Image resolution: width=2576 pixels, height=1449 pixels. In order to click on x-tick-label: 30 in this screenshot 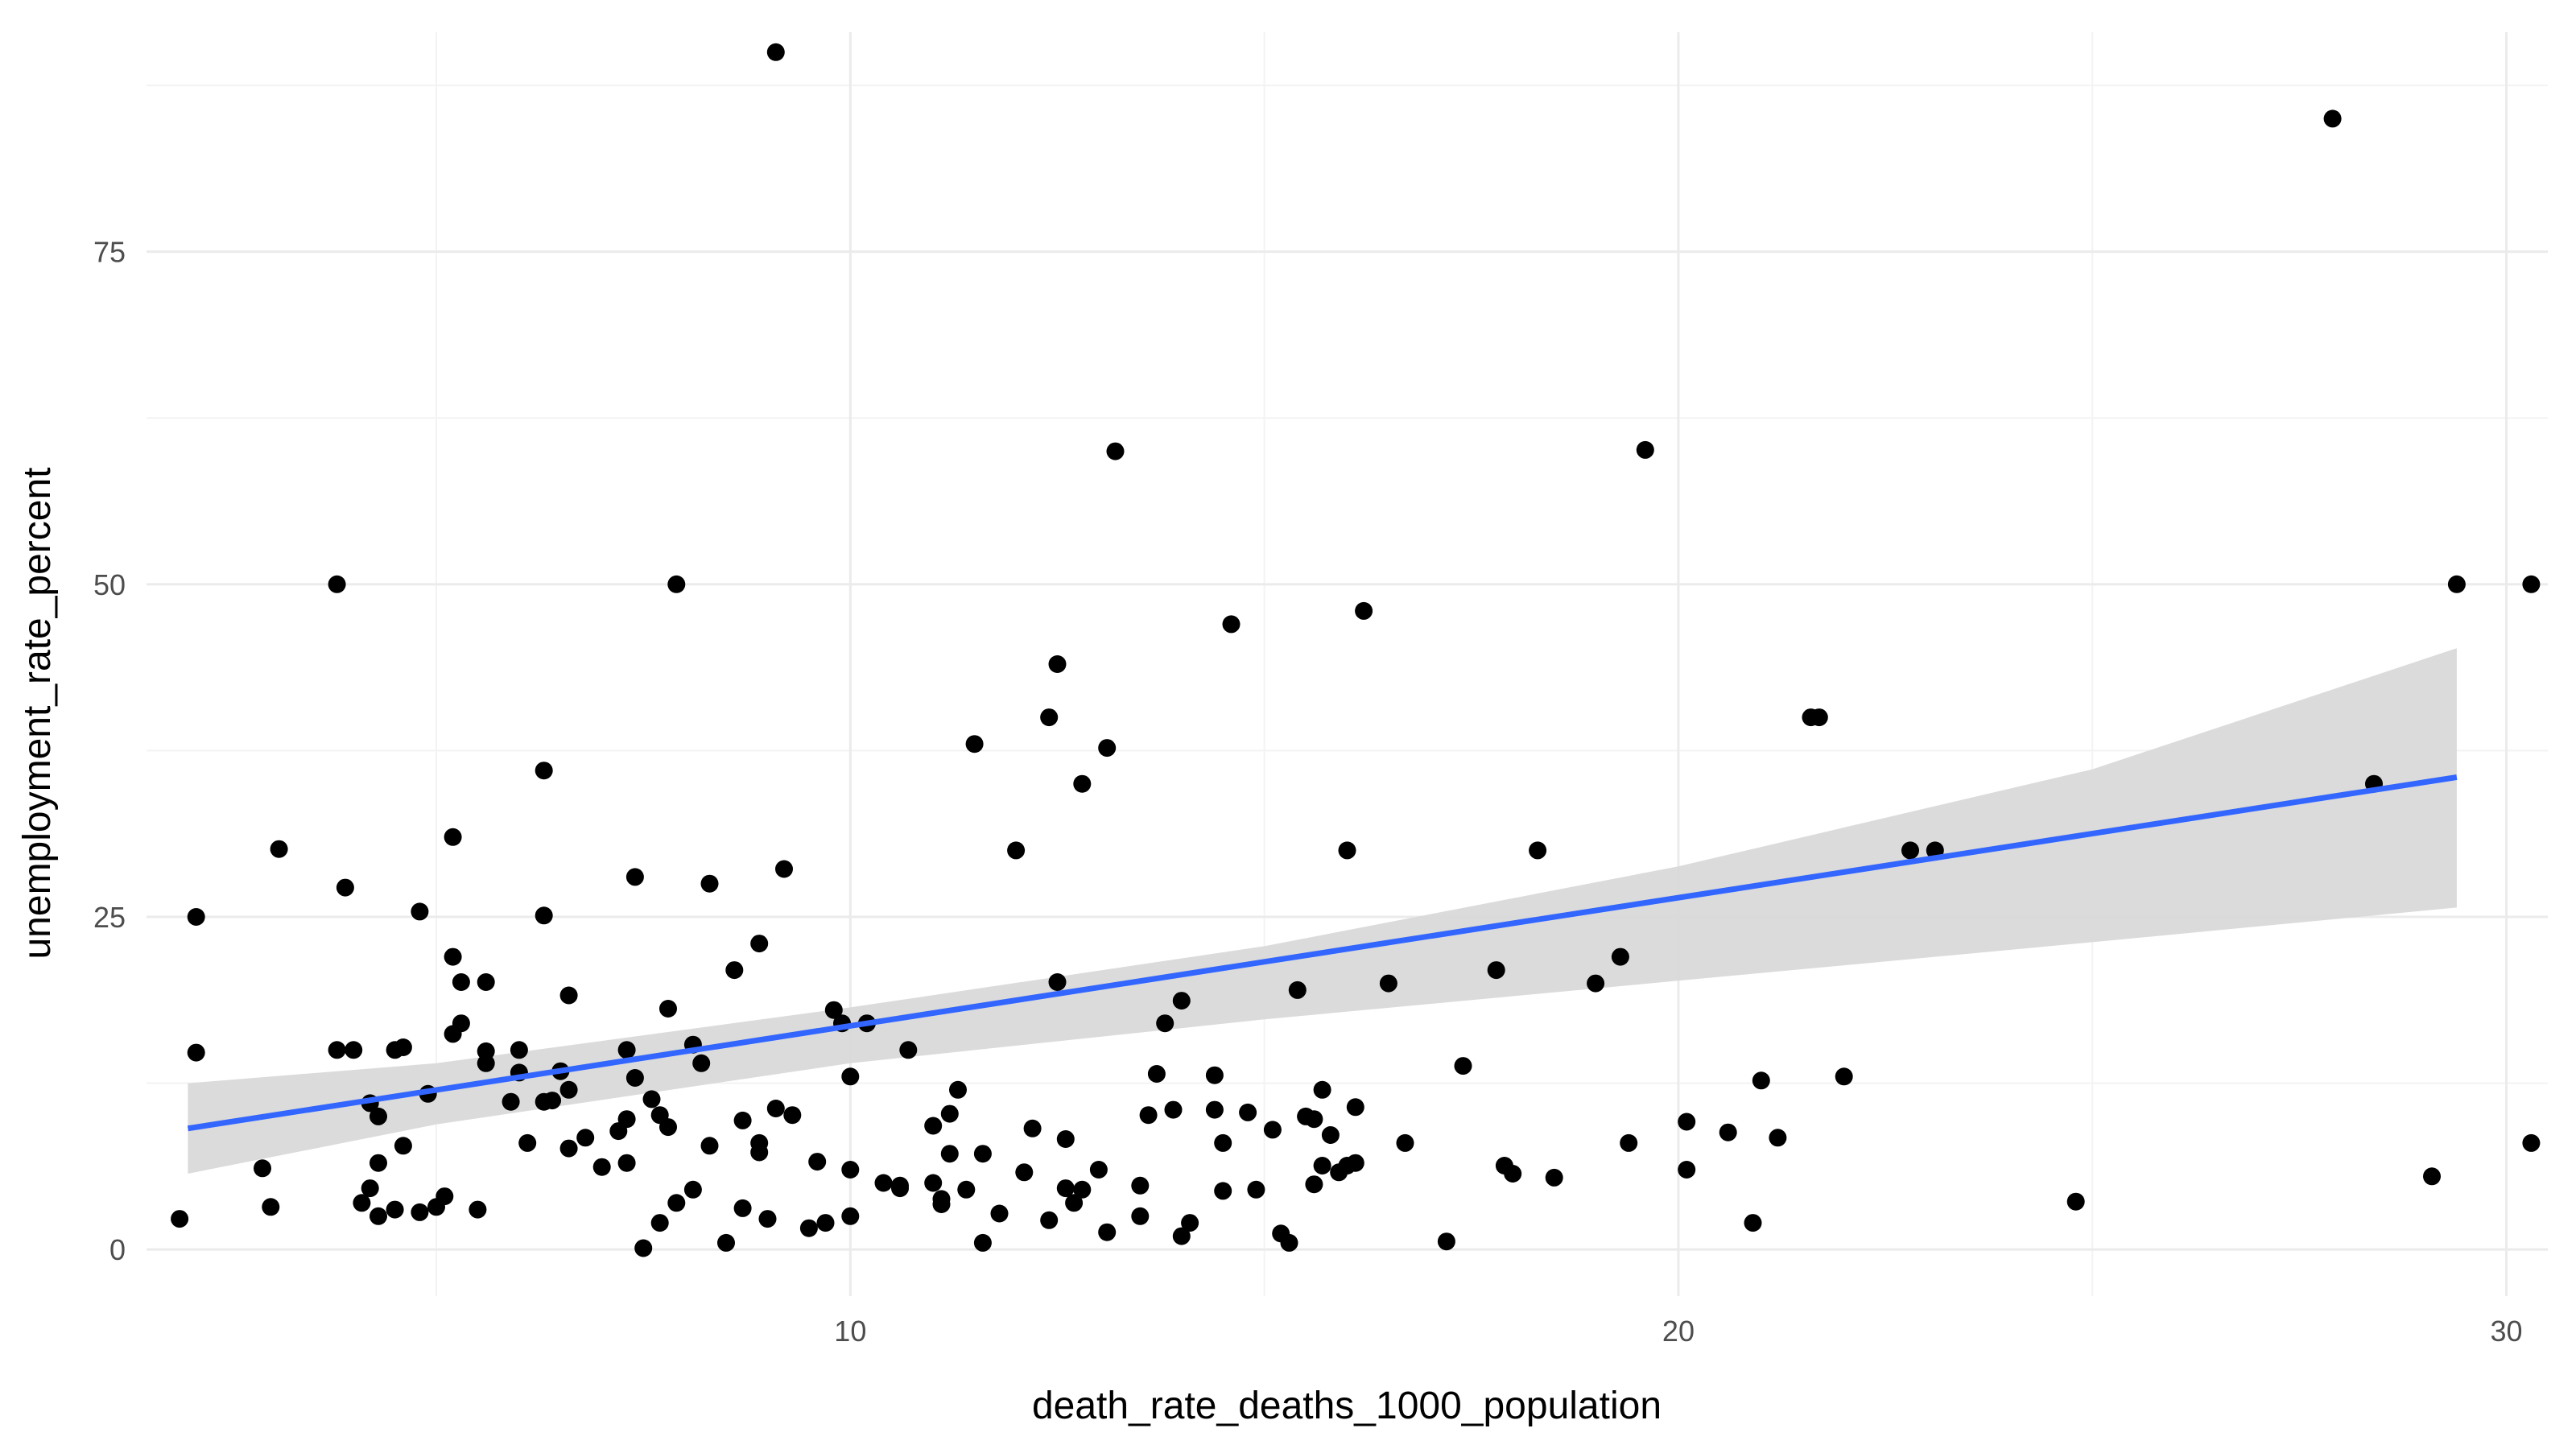, I will do `click(2507, 1331)`.